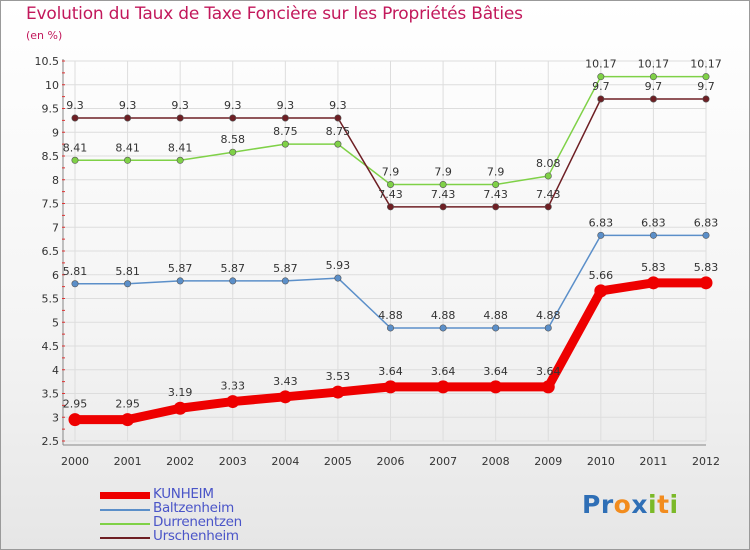 Image resolution: width=750 pixels, height=550 pixels. I want to click on data-label-durrenentzen: 8.75, so click(285, 131).